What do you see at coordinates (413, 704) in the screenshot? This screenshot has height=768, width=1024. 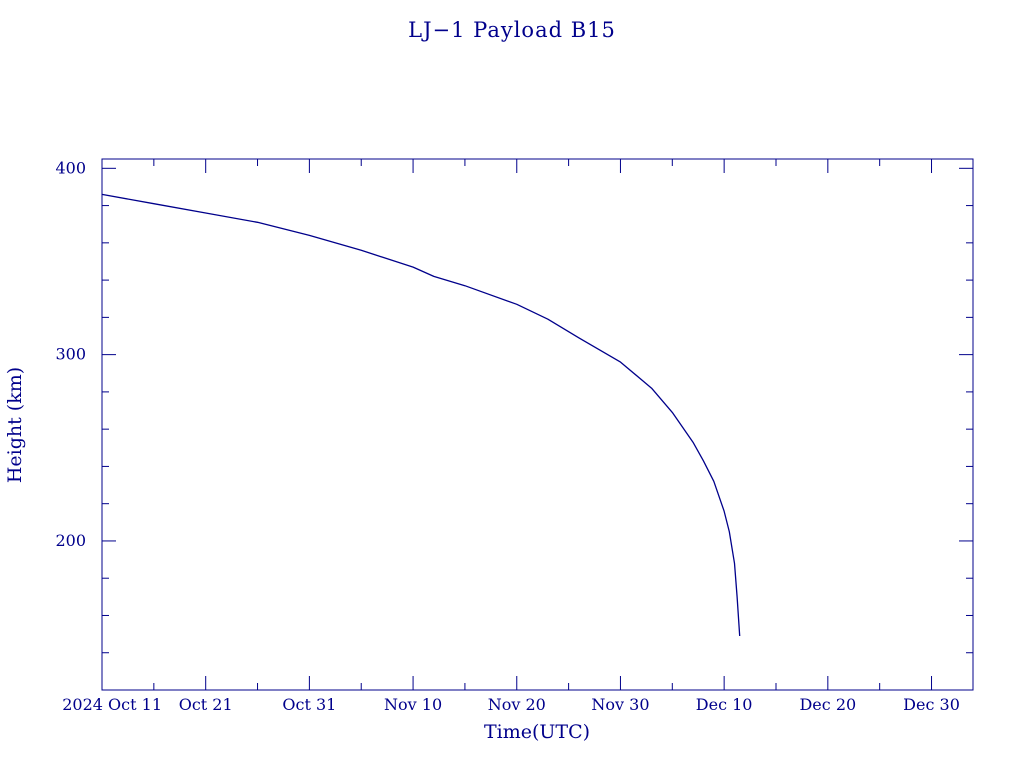 I see `x-tick-label: Nov 10` at bounding box center [413, 704].